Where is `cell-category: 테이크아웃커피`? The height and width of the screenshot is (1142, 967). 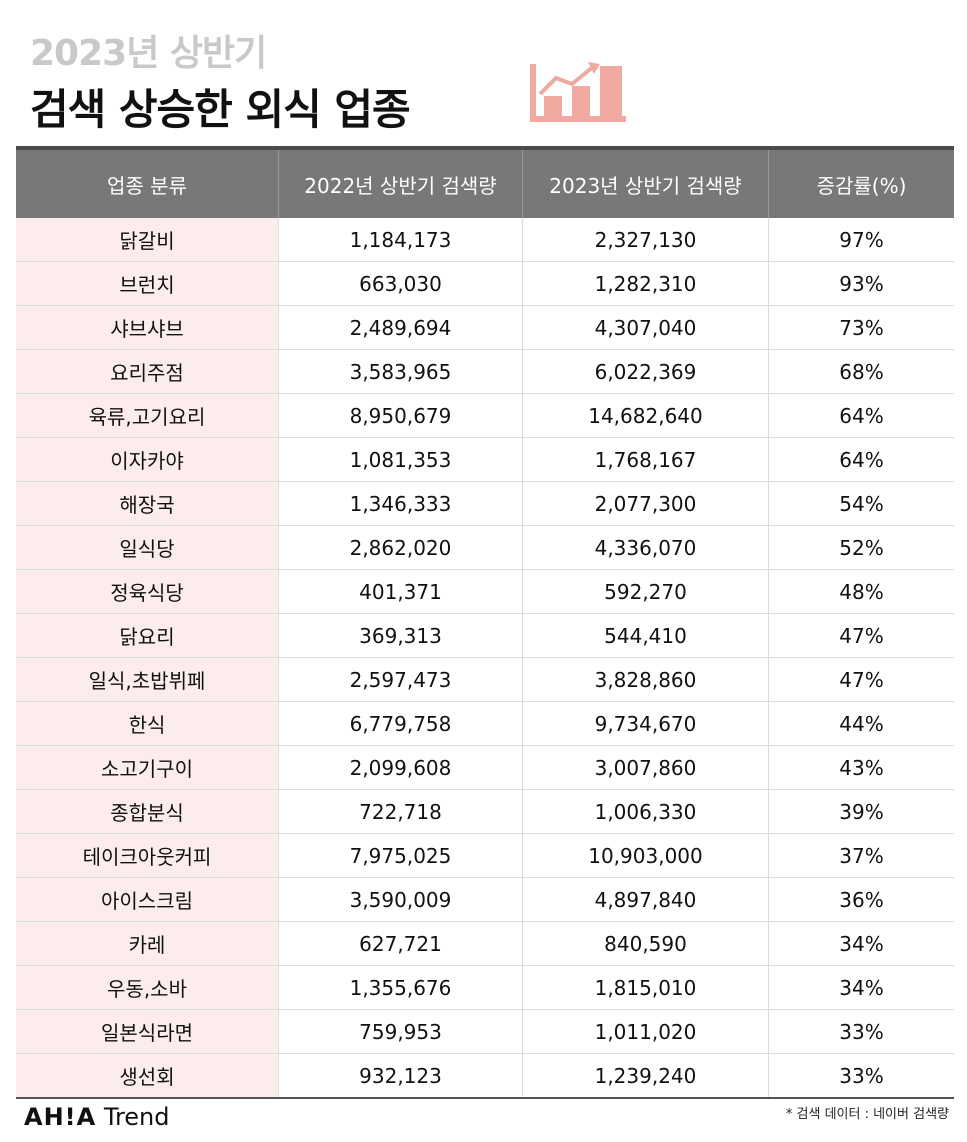 cell-category: 테이크아웃커피 is located at coordinates (147, 855).